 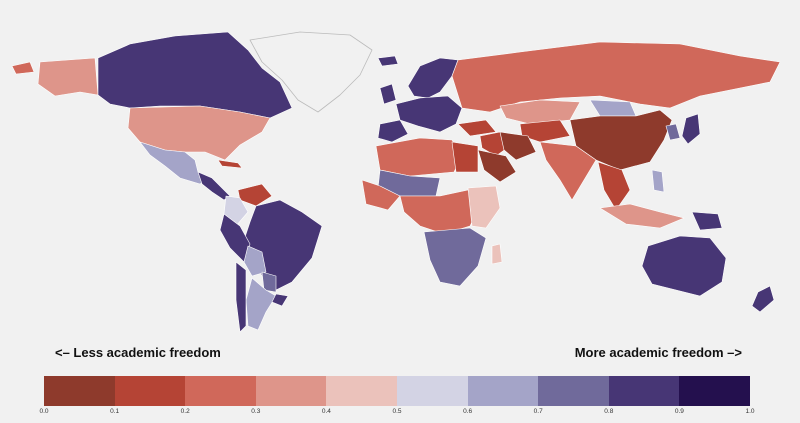 I want to click on legend-tick-label: 0.4, so click(x=326, y=411).